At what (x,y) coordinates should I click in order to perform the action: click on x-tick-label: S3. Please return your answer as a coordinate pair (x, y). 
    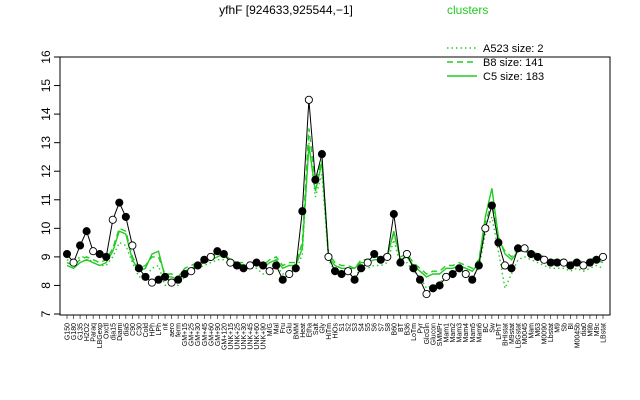
    Looking at the image, I should click on (355, 327).